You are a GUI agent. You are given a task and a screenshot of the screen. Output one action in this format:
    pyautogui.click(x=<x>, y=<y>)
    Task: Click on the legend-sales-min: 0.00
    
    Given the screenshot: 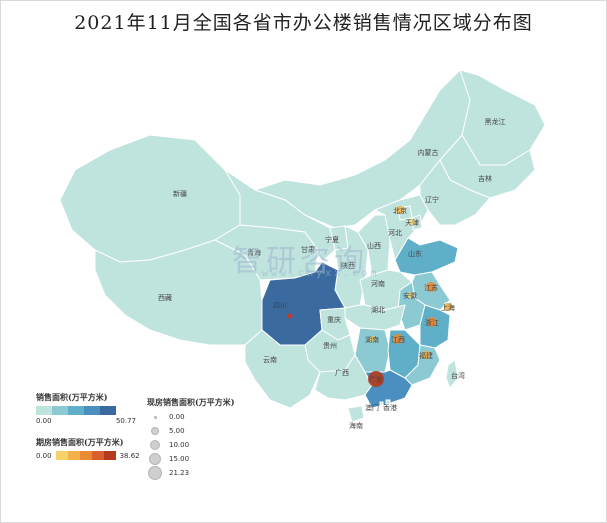 What is the action you would take?
    pyautogui.click(x=44, y=421)
    